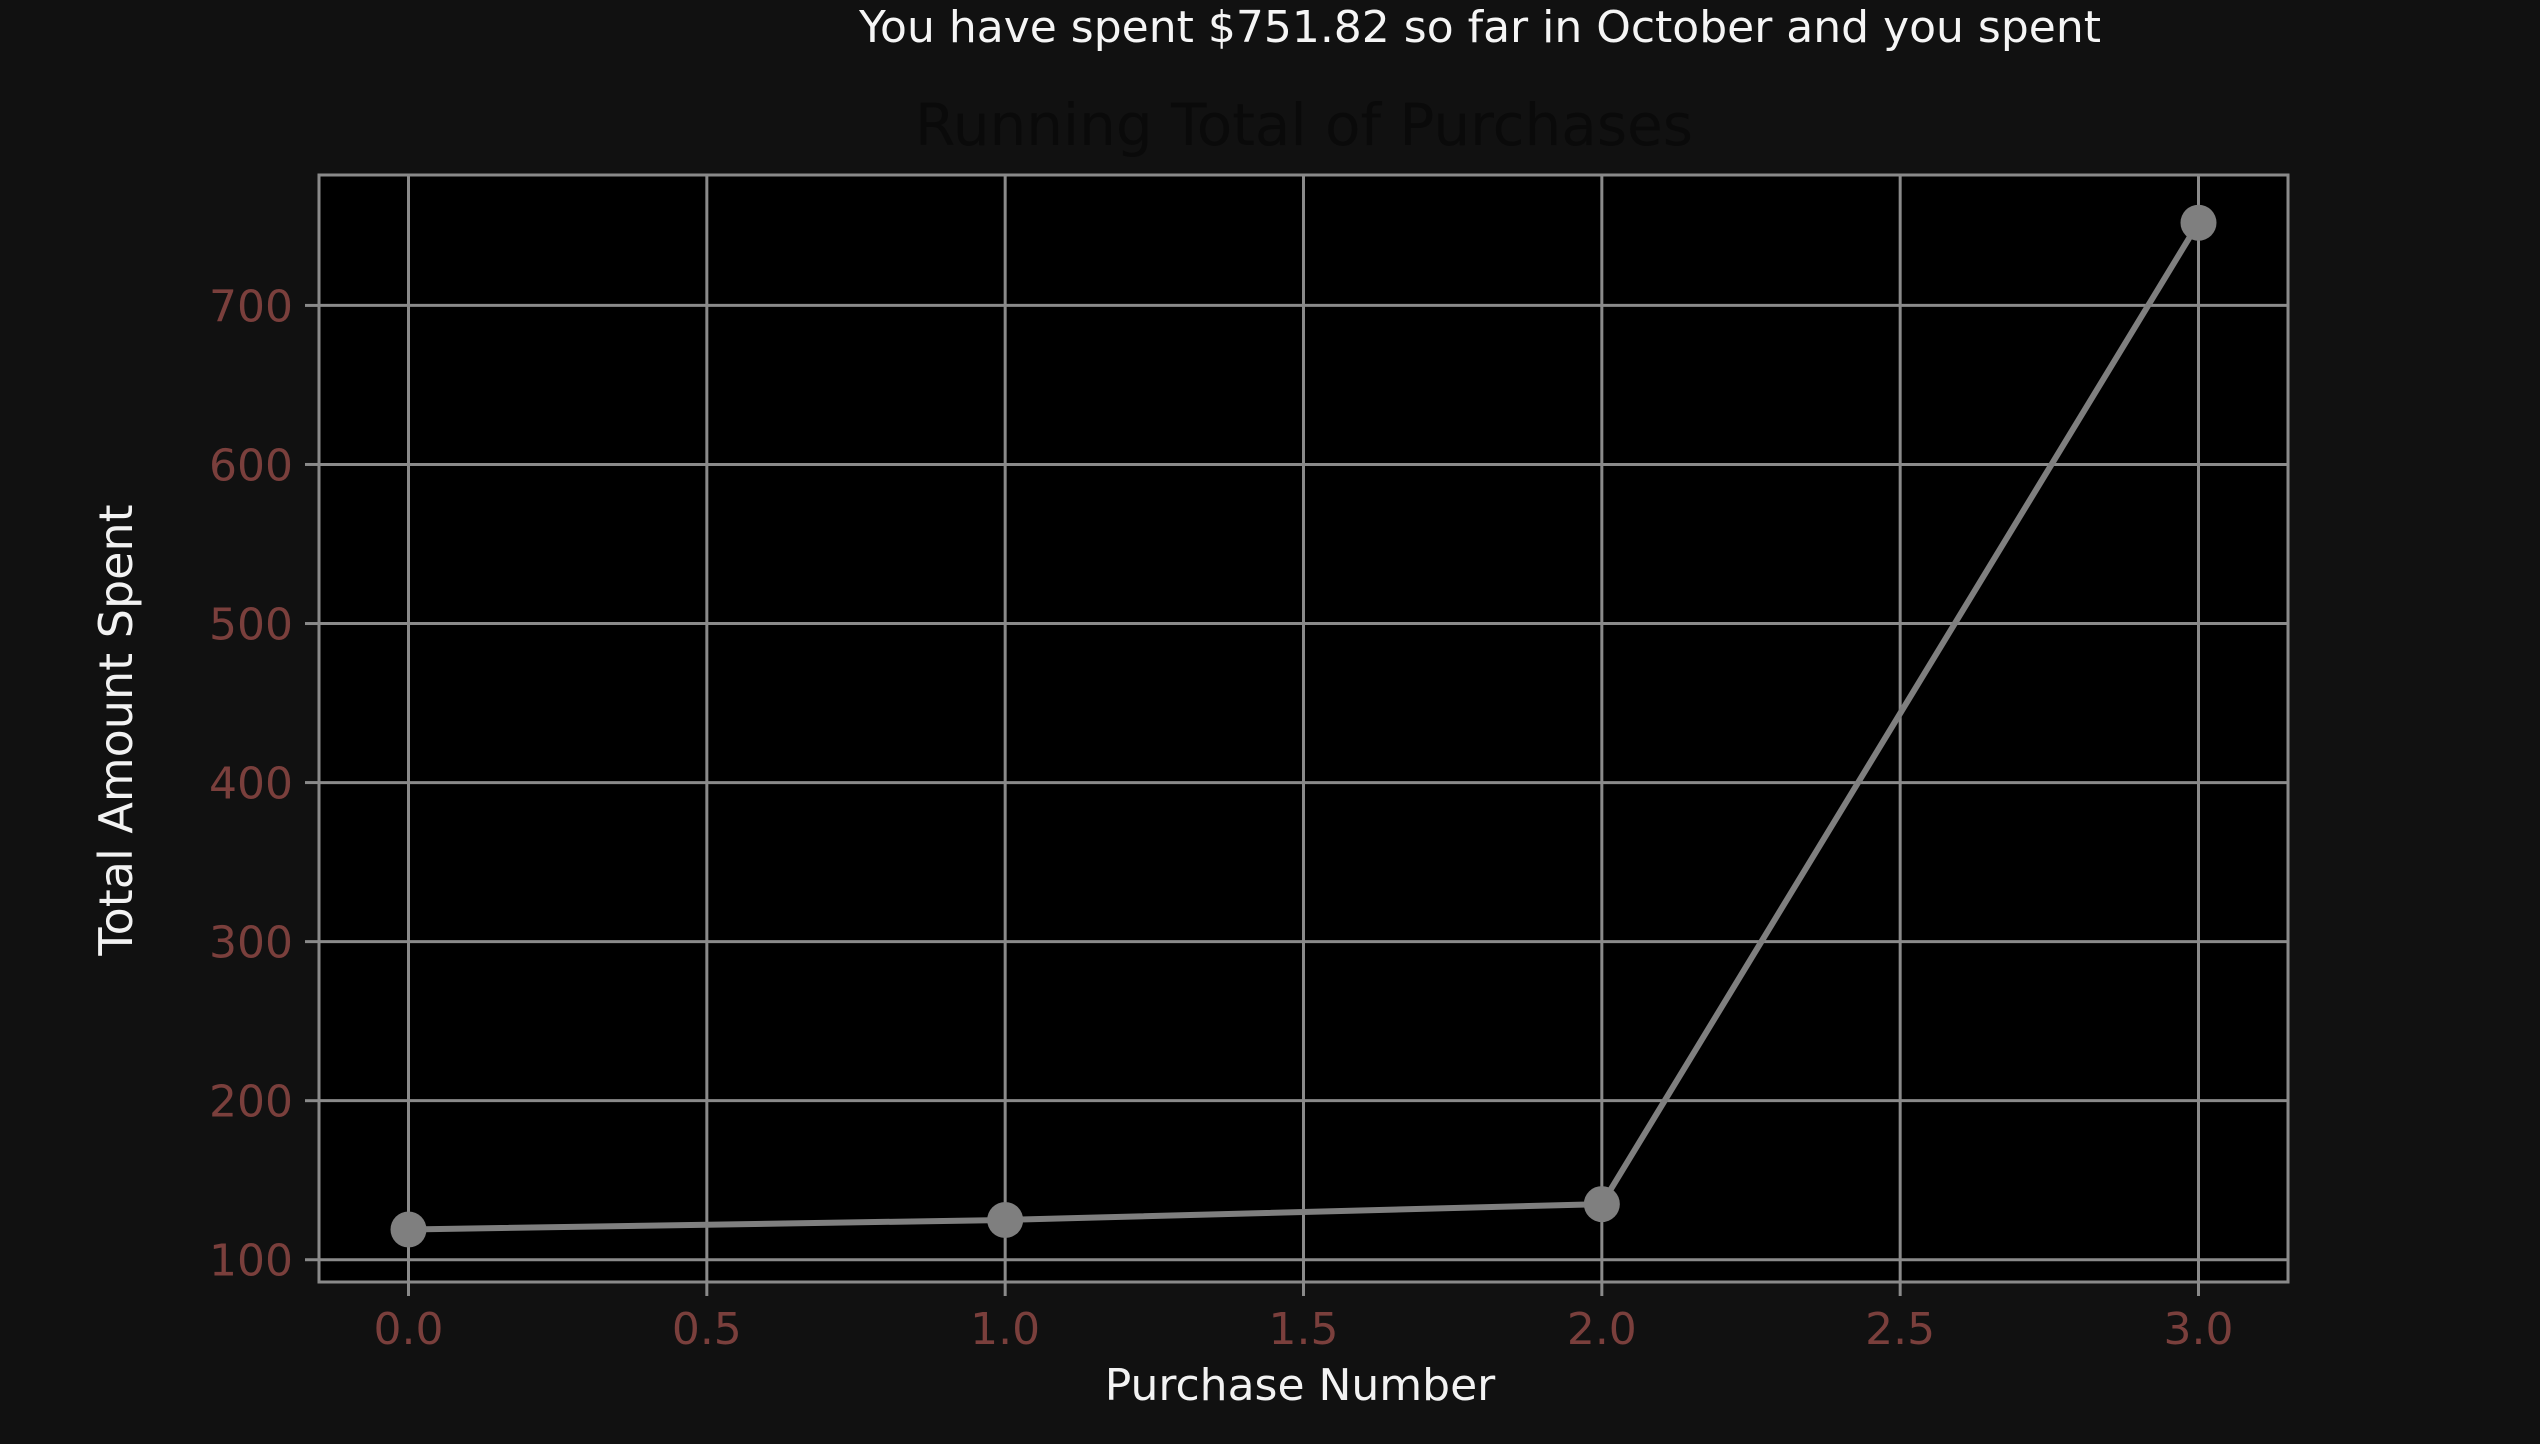  I want to click on y-tick-label: 400, so click(251, 784).